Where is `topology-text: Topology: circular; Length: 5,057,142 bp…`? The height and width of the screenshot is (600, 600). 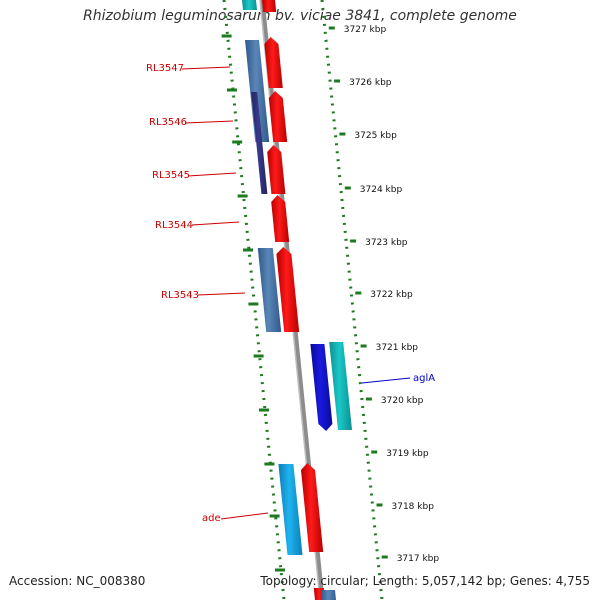
topology-text: Topology: circular; Length: 5,057,142 bp… is located at coordinates (425, 581).